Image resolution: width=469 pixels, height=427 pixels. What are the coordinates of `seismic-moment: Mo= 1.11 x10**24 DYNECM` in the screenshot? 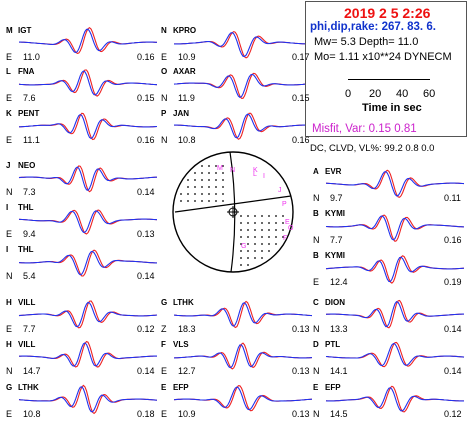 It's located at (383, 57).